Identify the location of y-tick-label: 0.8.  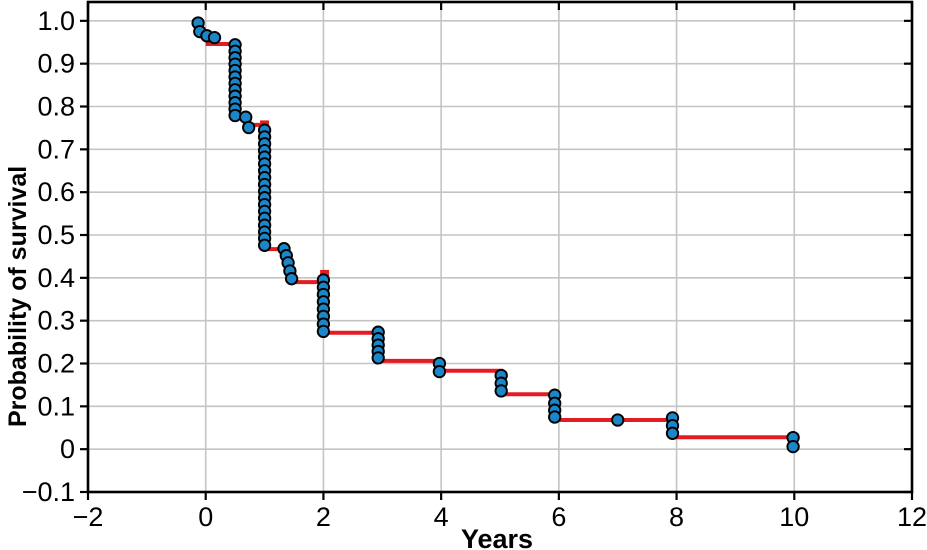
(56, 107).